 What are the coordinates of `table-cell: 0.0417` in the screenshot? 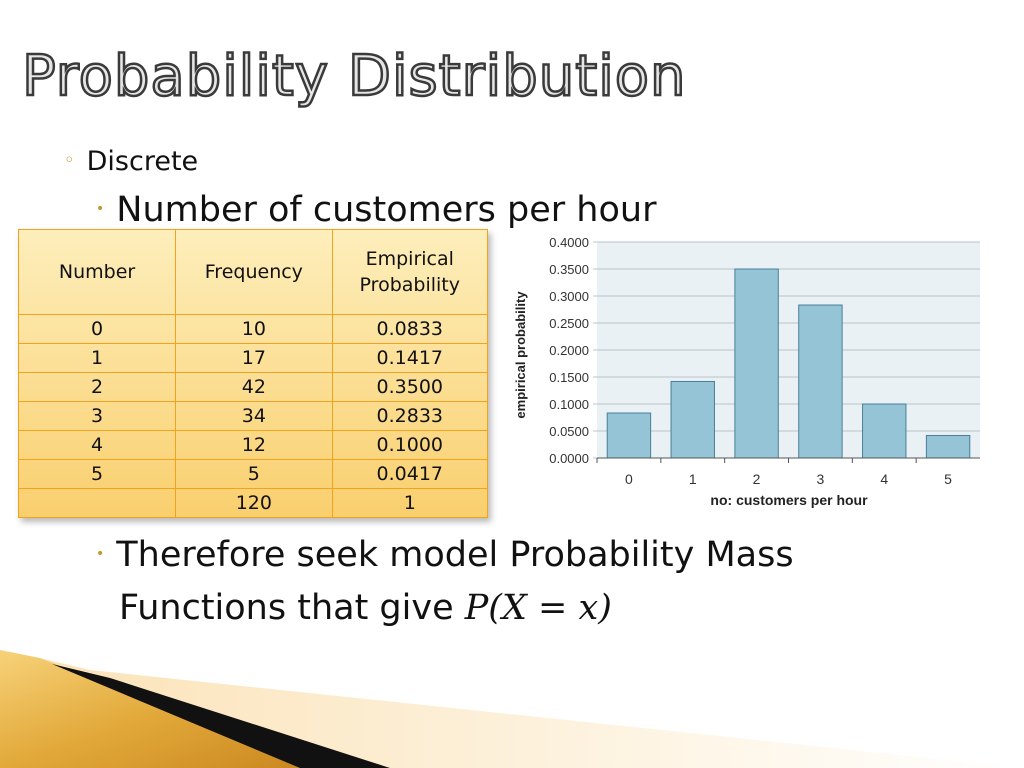 It's located at (410, 474).